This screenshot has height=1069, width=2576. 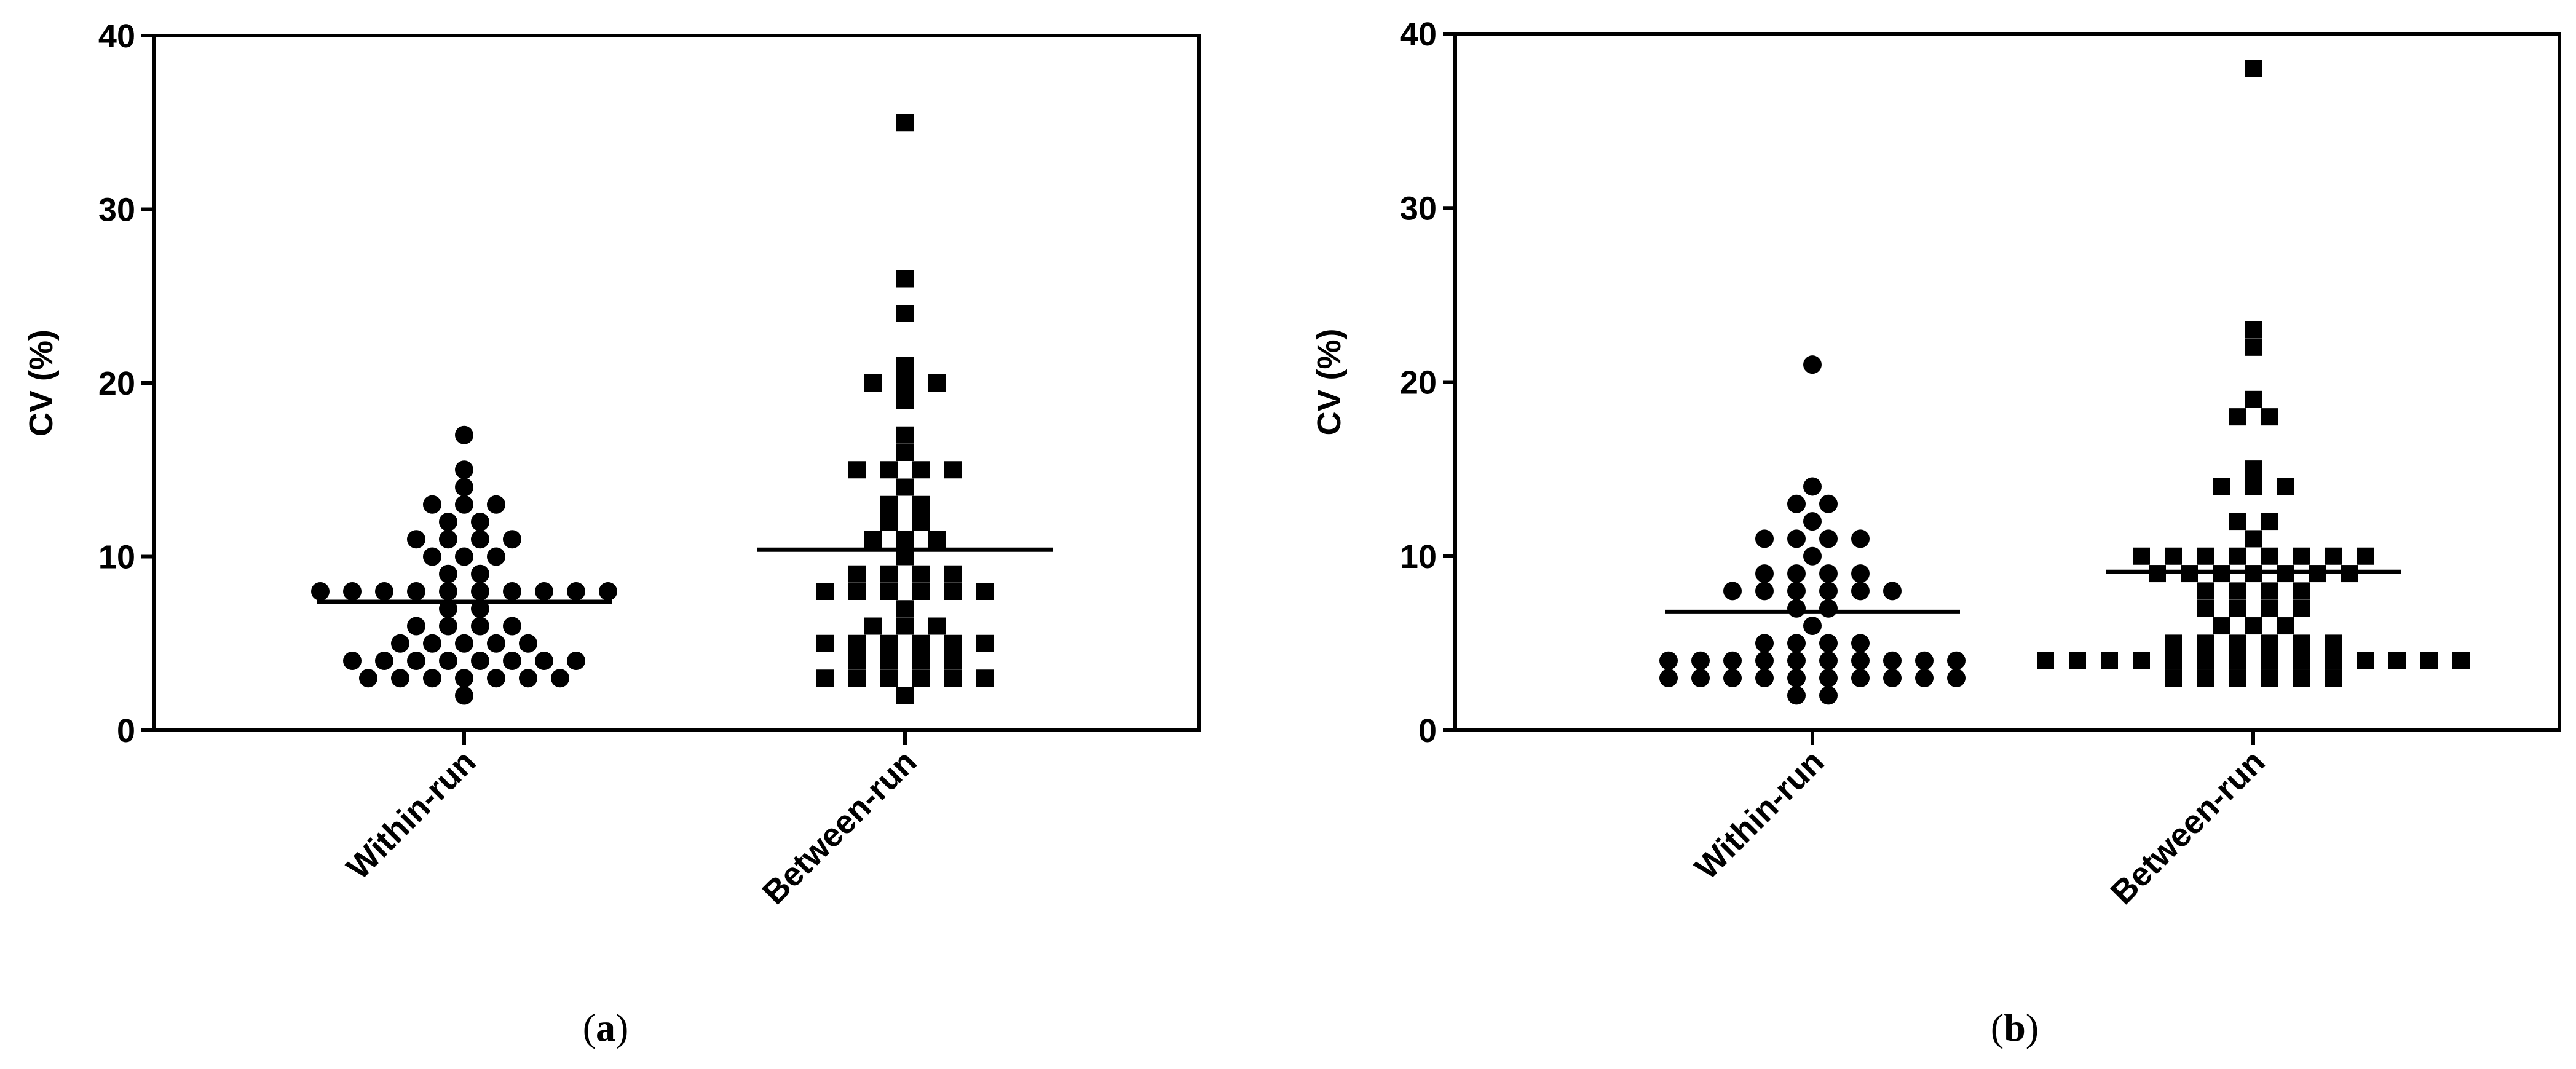 I want to click on panel-label-a: (a), so click(x=605, y=1027).